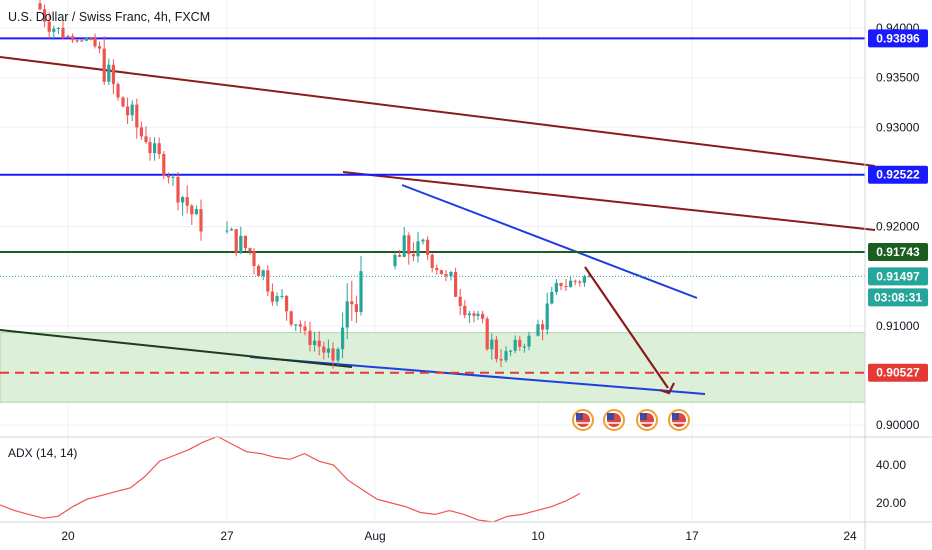 The width and height of the screenshot is (932, 550). Describe the element at coordinates (290, 479) in the screenshot. I see `adx-line` at that location.